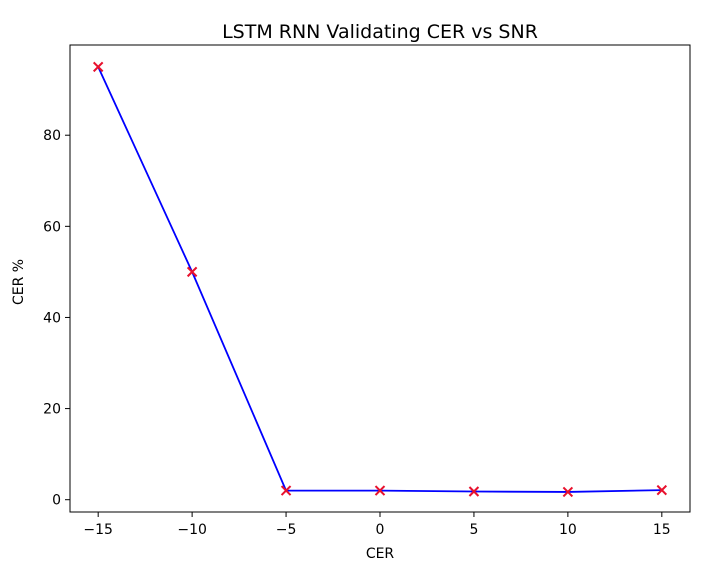 This screenshot has height=567, width=702. Describe the element at coordinates (568, 530) in the screenshot. I see `x-tick-label: 10` at that location.